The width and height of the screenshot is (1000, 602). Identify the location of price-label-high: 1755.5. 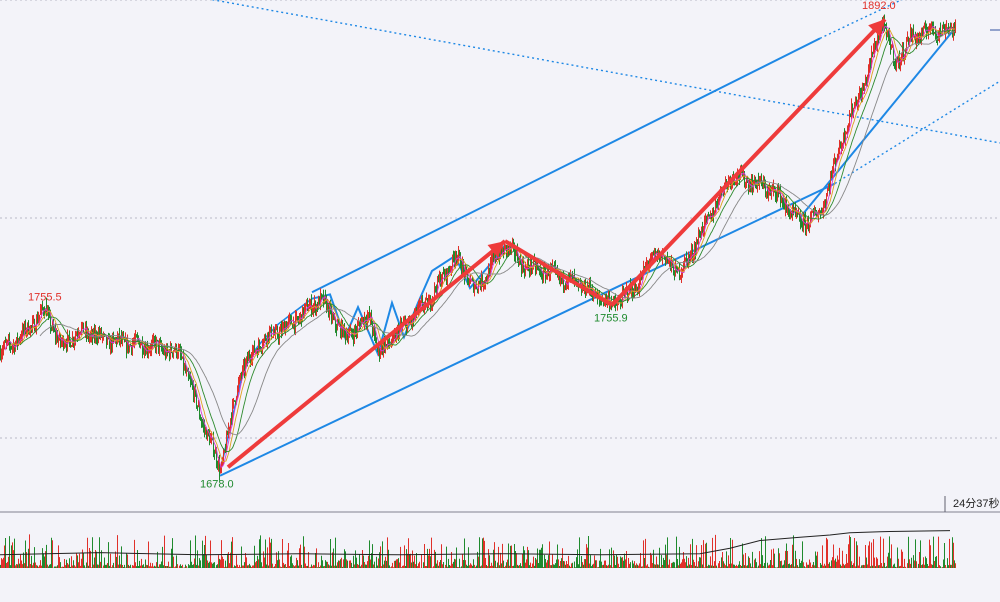
(45, 297).